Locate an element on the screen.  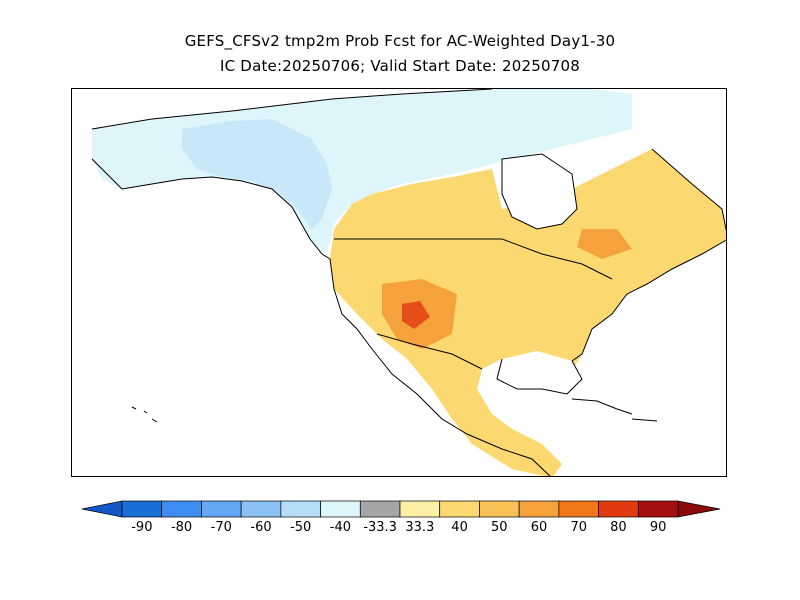
colorbar-label: -90 is located at coordinates (141, 527).